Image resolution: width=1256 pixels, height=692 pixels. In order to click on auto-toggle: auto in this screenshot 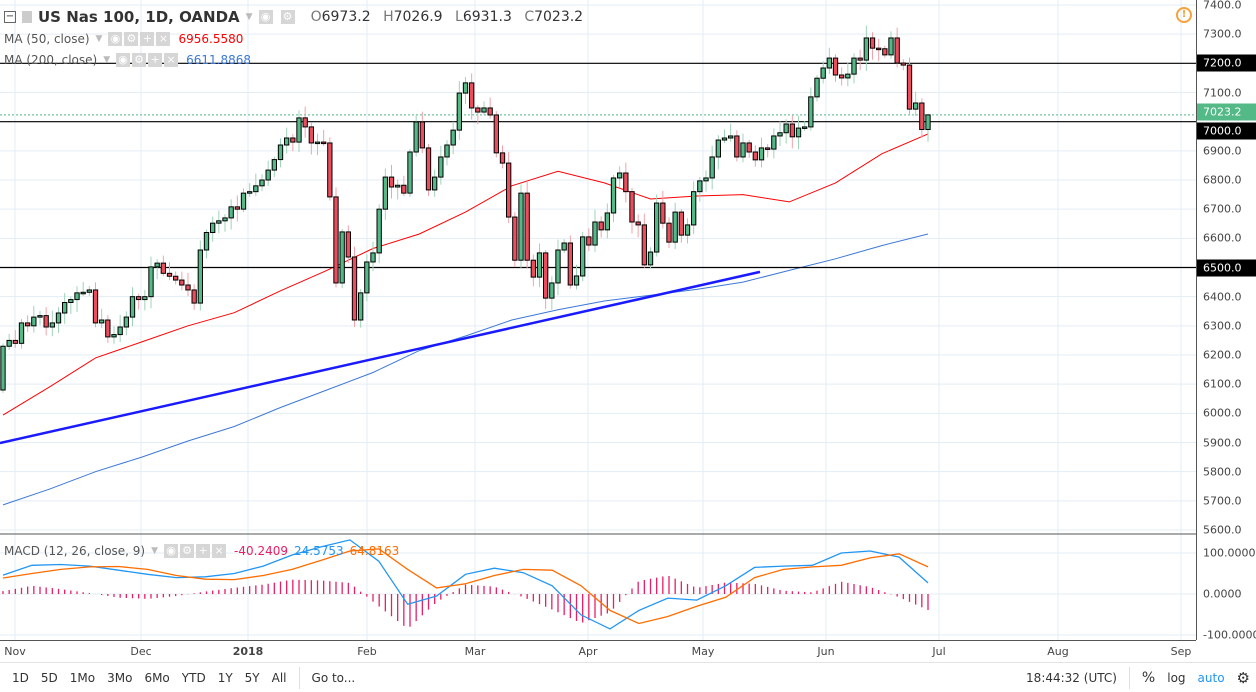, I will do `click(1211, 677)`.